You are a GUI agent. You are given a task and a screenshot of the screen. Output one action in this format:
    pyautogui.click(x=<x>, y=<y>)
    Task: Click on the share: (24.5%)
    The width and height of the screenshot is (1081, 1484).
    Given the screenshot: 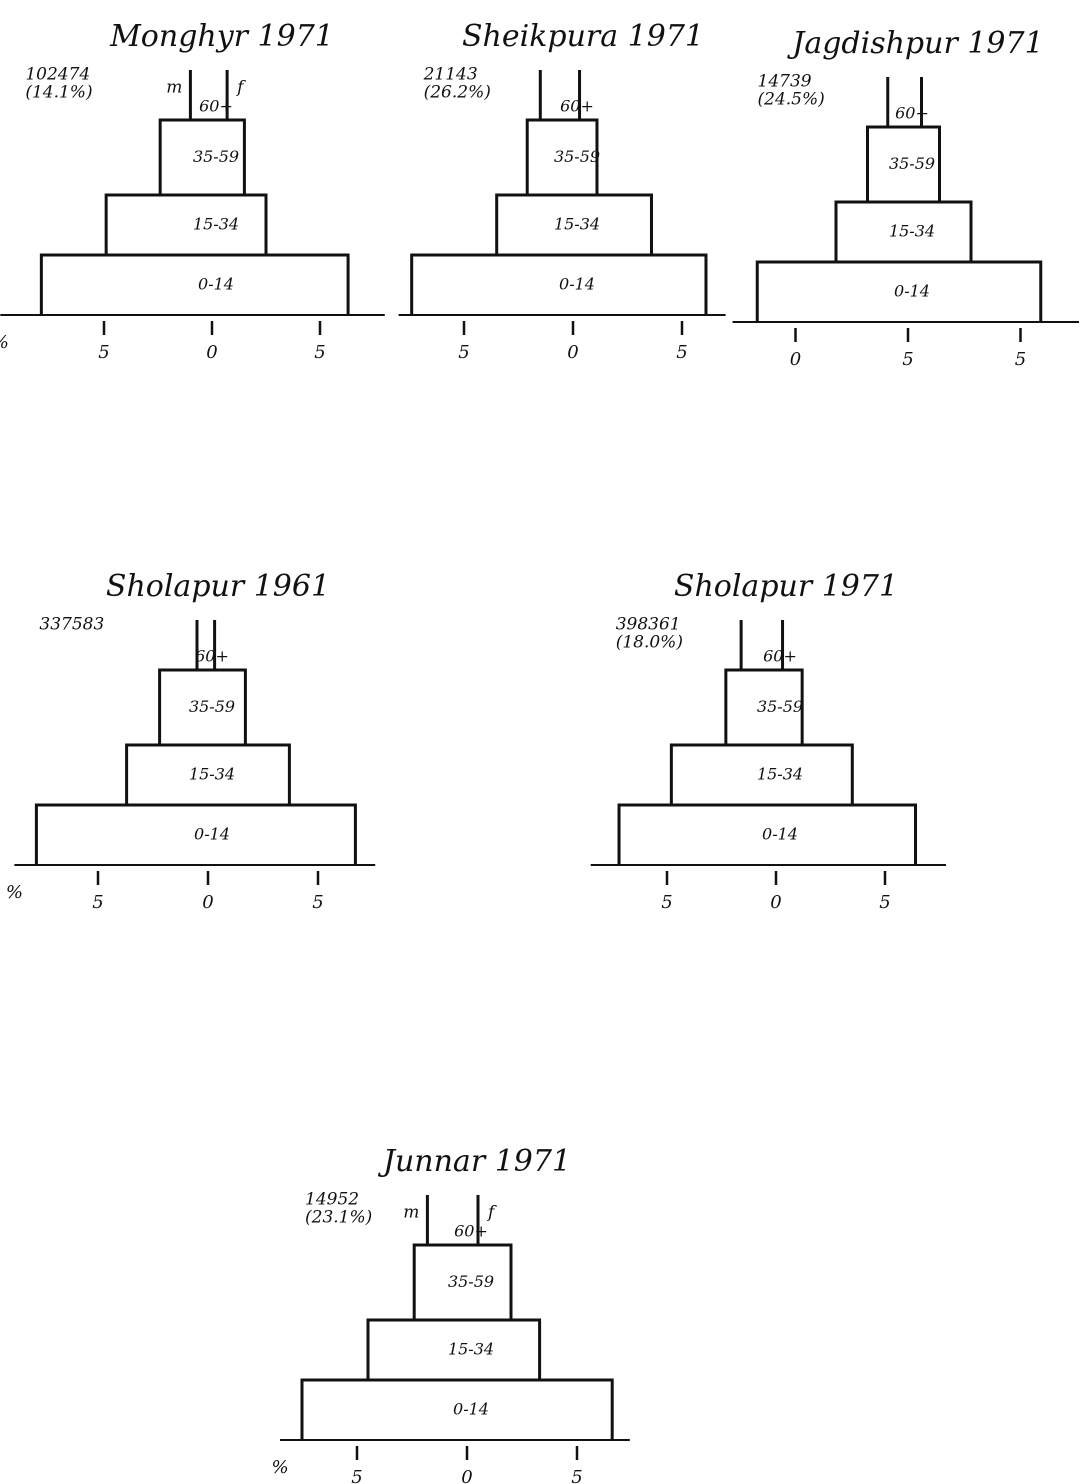 What is the action you would take?
    pyautogui.click(x=791, y=100)
    